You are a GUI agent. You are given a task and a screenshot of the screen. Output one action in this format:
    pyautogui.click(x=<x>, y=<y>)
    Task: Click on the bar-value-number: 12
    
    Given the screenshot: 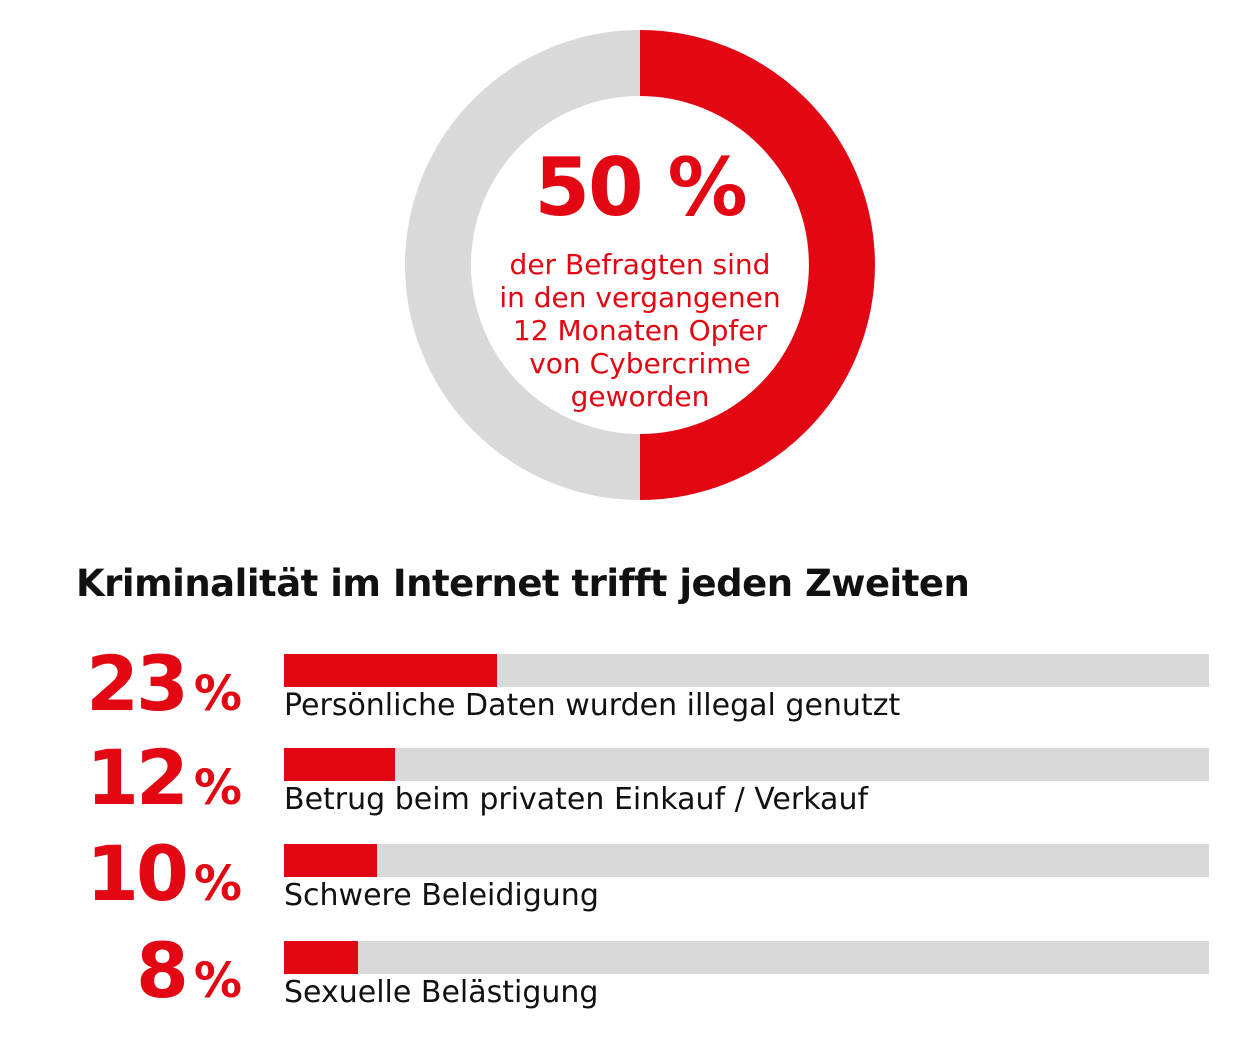 What is the action you would take?
    pyautogui.click(x=137, y=777)
    